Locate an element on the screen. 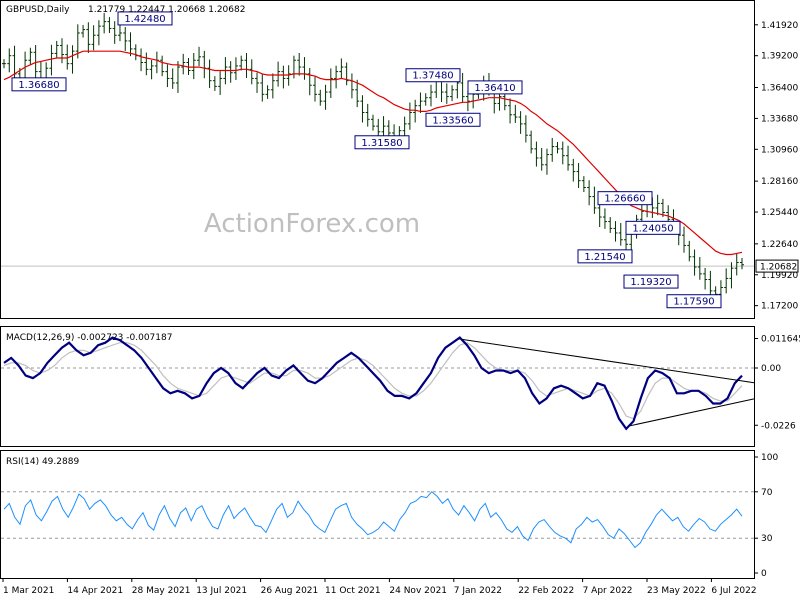 This screenshot has height=604, width=800. level-label: 1.36410 is located at coordinates (495, 87).